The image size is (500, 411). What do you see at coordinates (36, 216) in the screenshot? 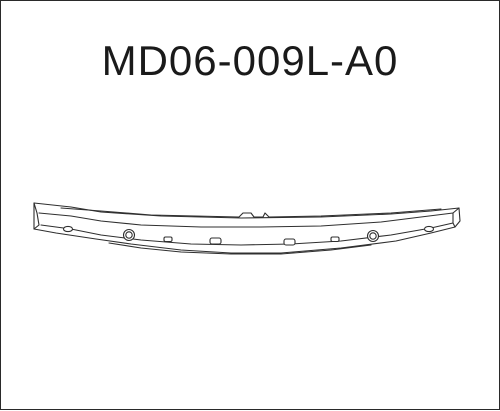
I see `bar-left-end` at bounding box center [36, 216].